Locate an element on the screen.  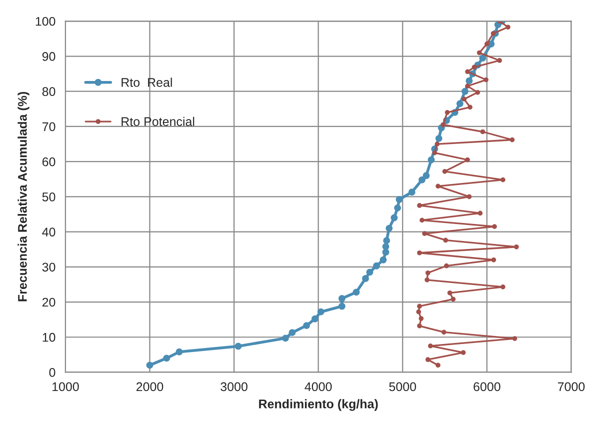
x-axis-title: Rendimiento (kg/ha) is located at coordinates (318, 405).